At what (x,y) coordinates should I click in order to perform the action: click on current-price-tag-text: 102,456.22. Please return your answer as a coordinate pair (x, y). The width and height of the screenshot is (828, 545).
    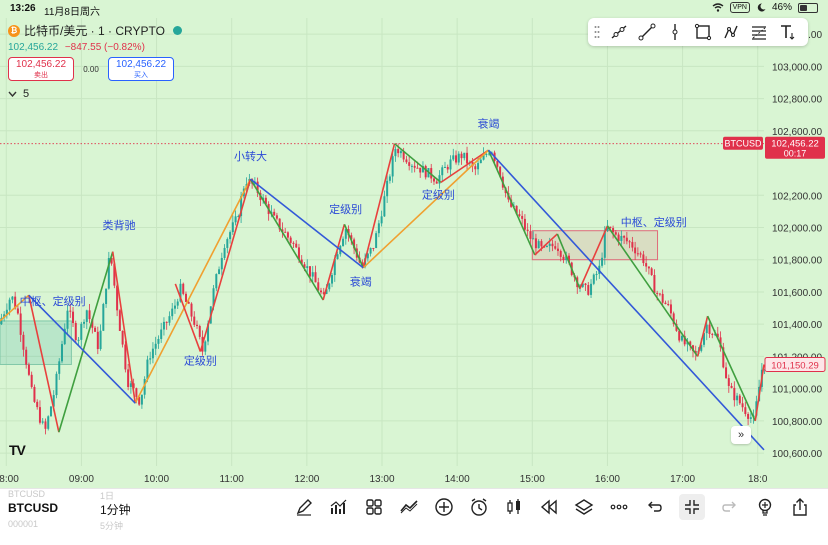
    Looking at the image, I should click on (795, 144).